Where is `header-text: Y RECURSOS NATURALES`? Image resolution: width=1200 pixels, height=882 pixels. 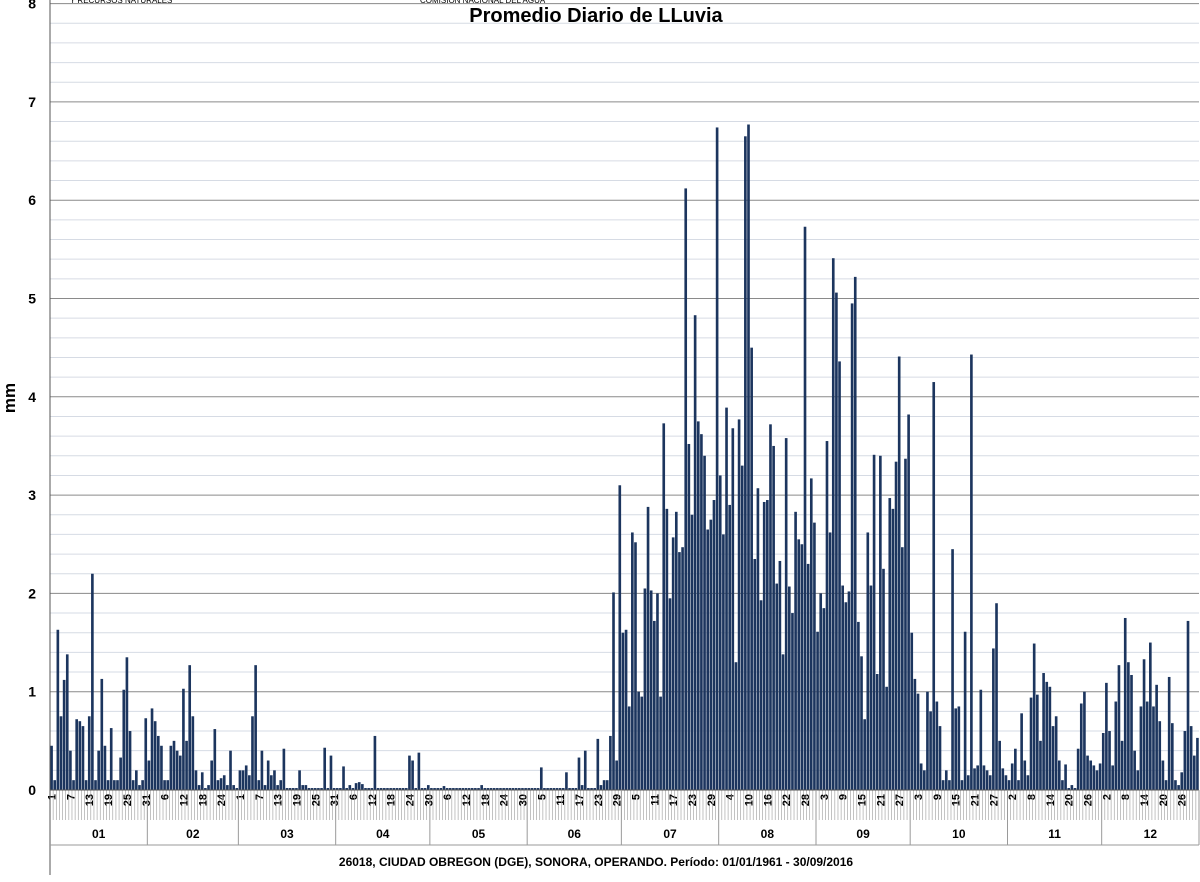
header-text: Y RECURSOS NATURALES is located at coordinates (121, 2).